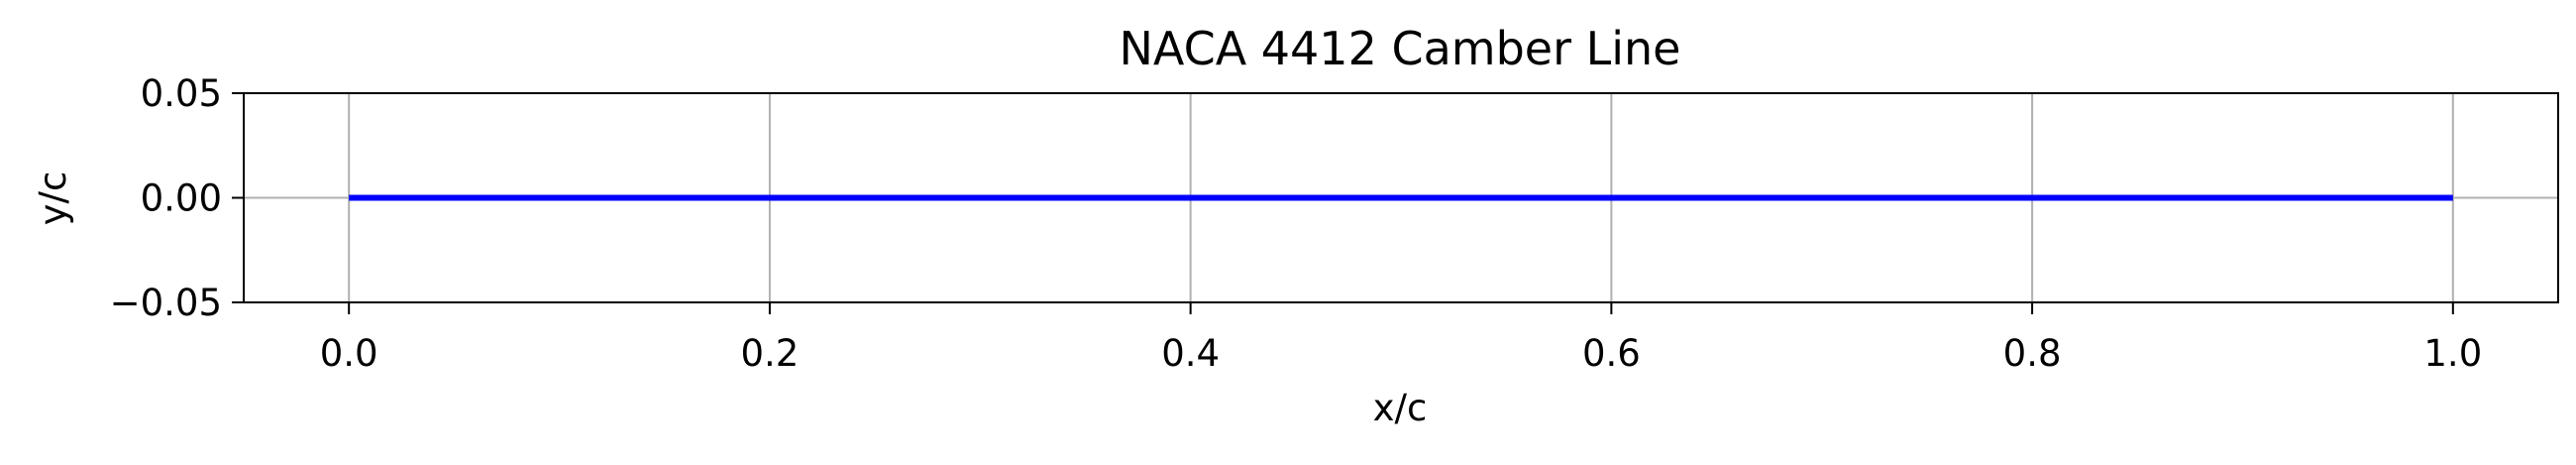 The height and width of the screenshot is (465, 2576). What do you see at coordinates (1401, 338) in the screenshot?
I see `x-axis-ticks: 0.0 0.2 0.4 0.6 0.8 1.0` at bounding box center [1401, 338].